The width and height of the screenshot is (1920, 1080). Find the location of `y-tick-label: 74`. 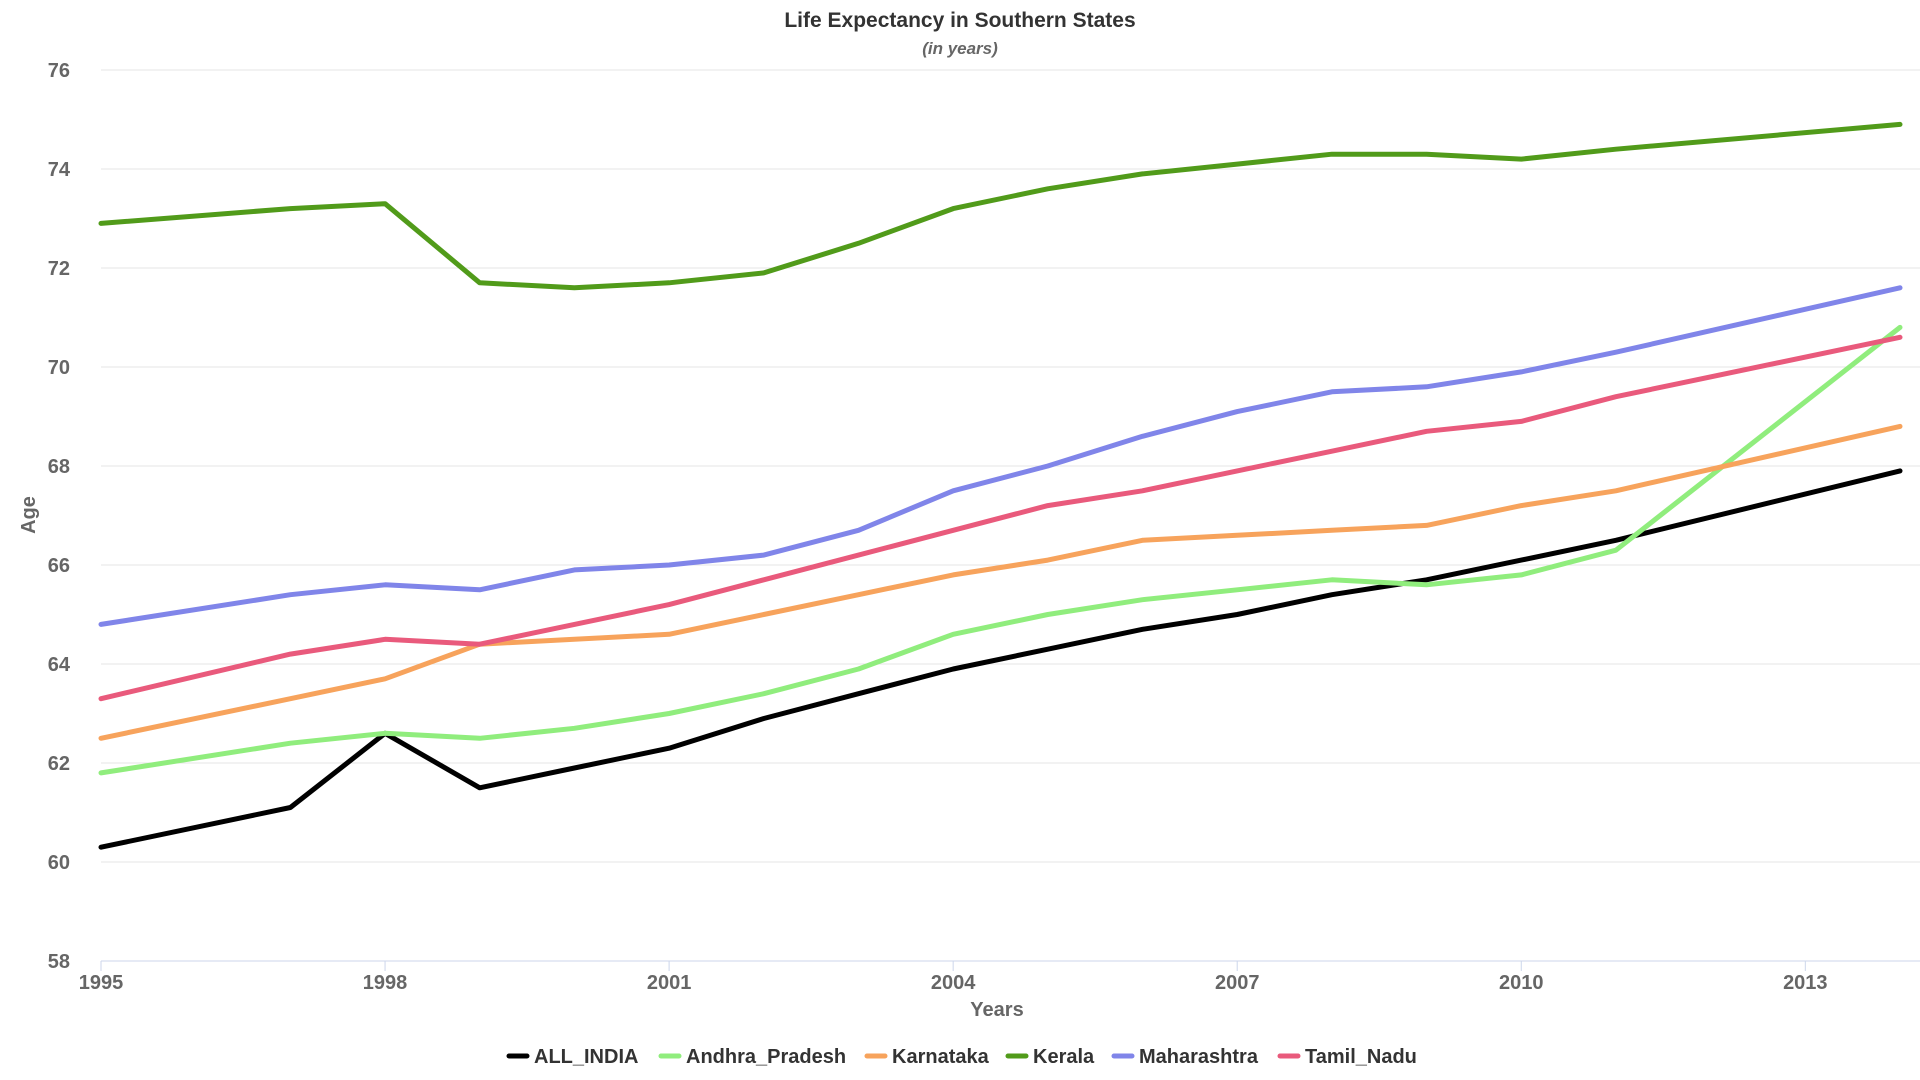

y-tick-label: 74 is located at coordinates (59, 170).